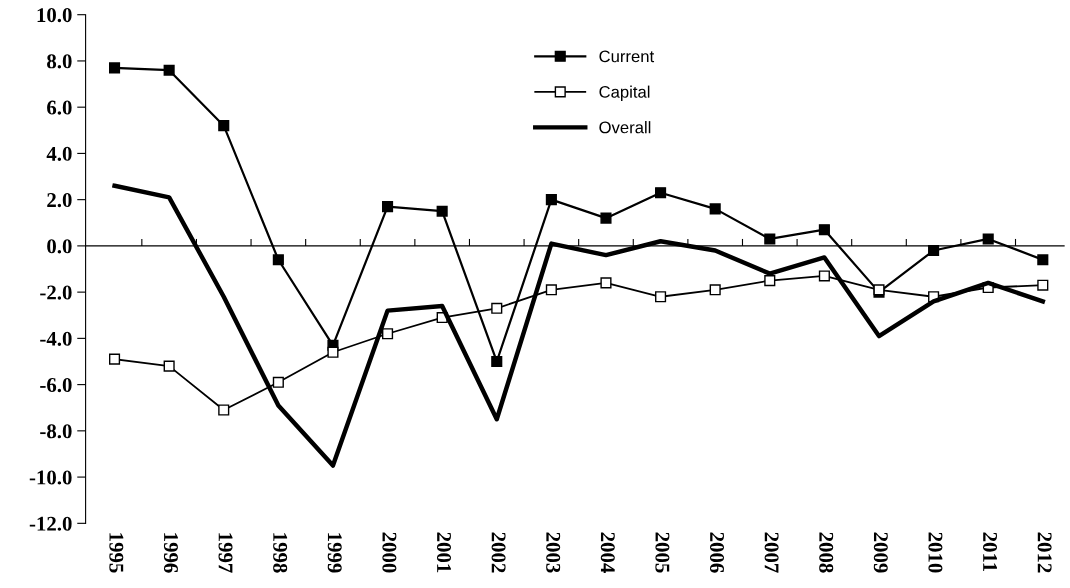 This screenshot has width=1070, height=588. Describe the element at coordinates (771, 552) in the screenshot. I see `x-tick-label: 2007` at that location.